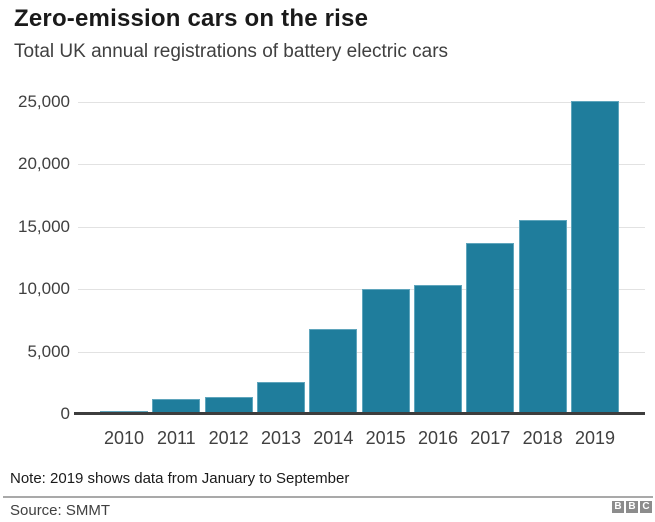 The width and height of the screenshot is (655, 522). Describe the element at coordinates (228, 405) in the screenshot. I see `bar-2012` at that location.